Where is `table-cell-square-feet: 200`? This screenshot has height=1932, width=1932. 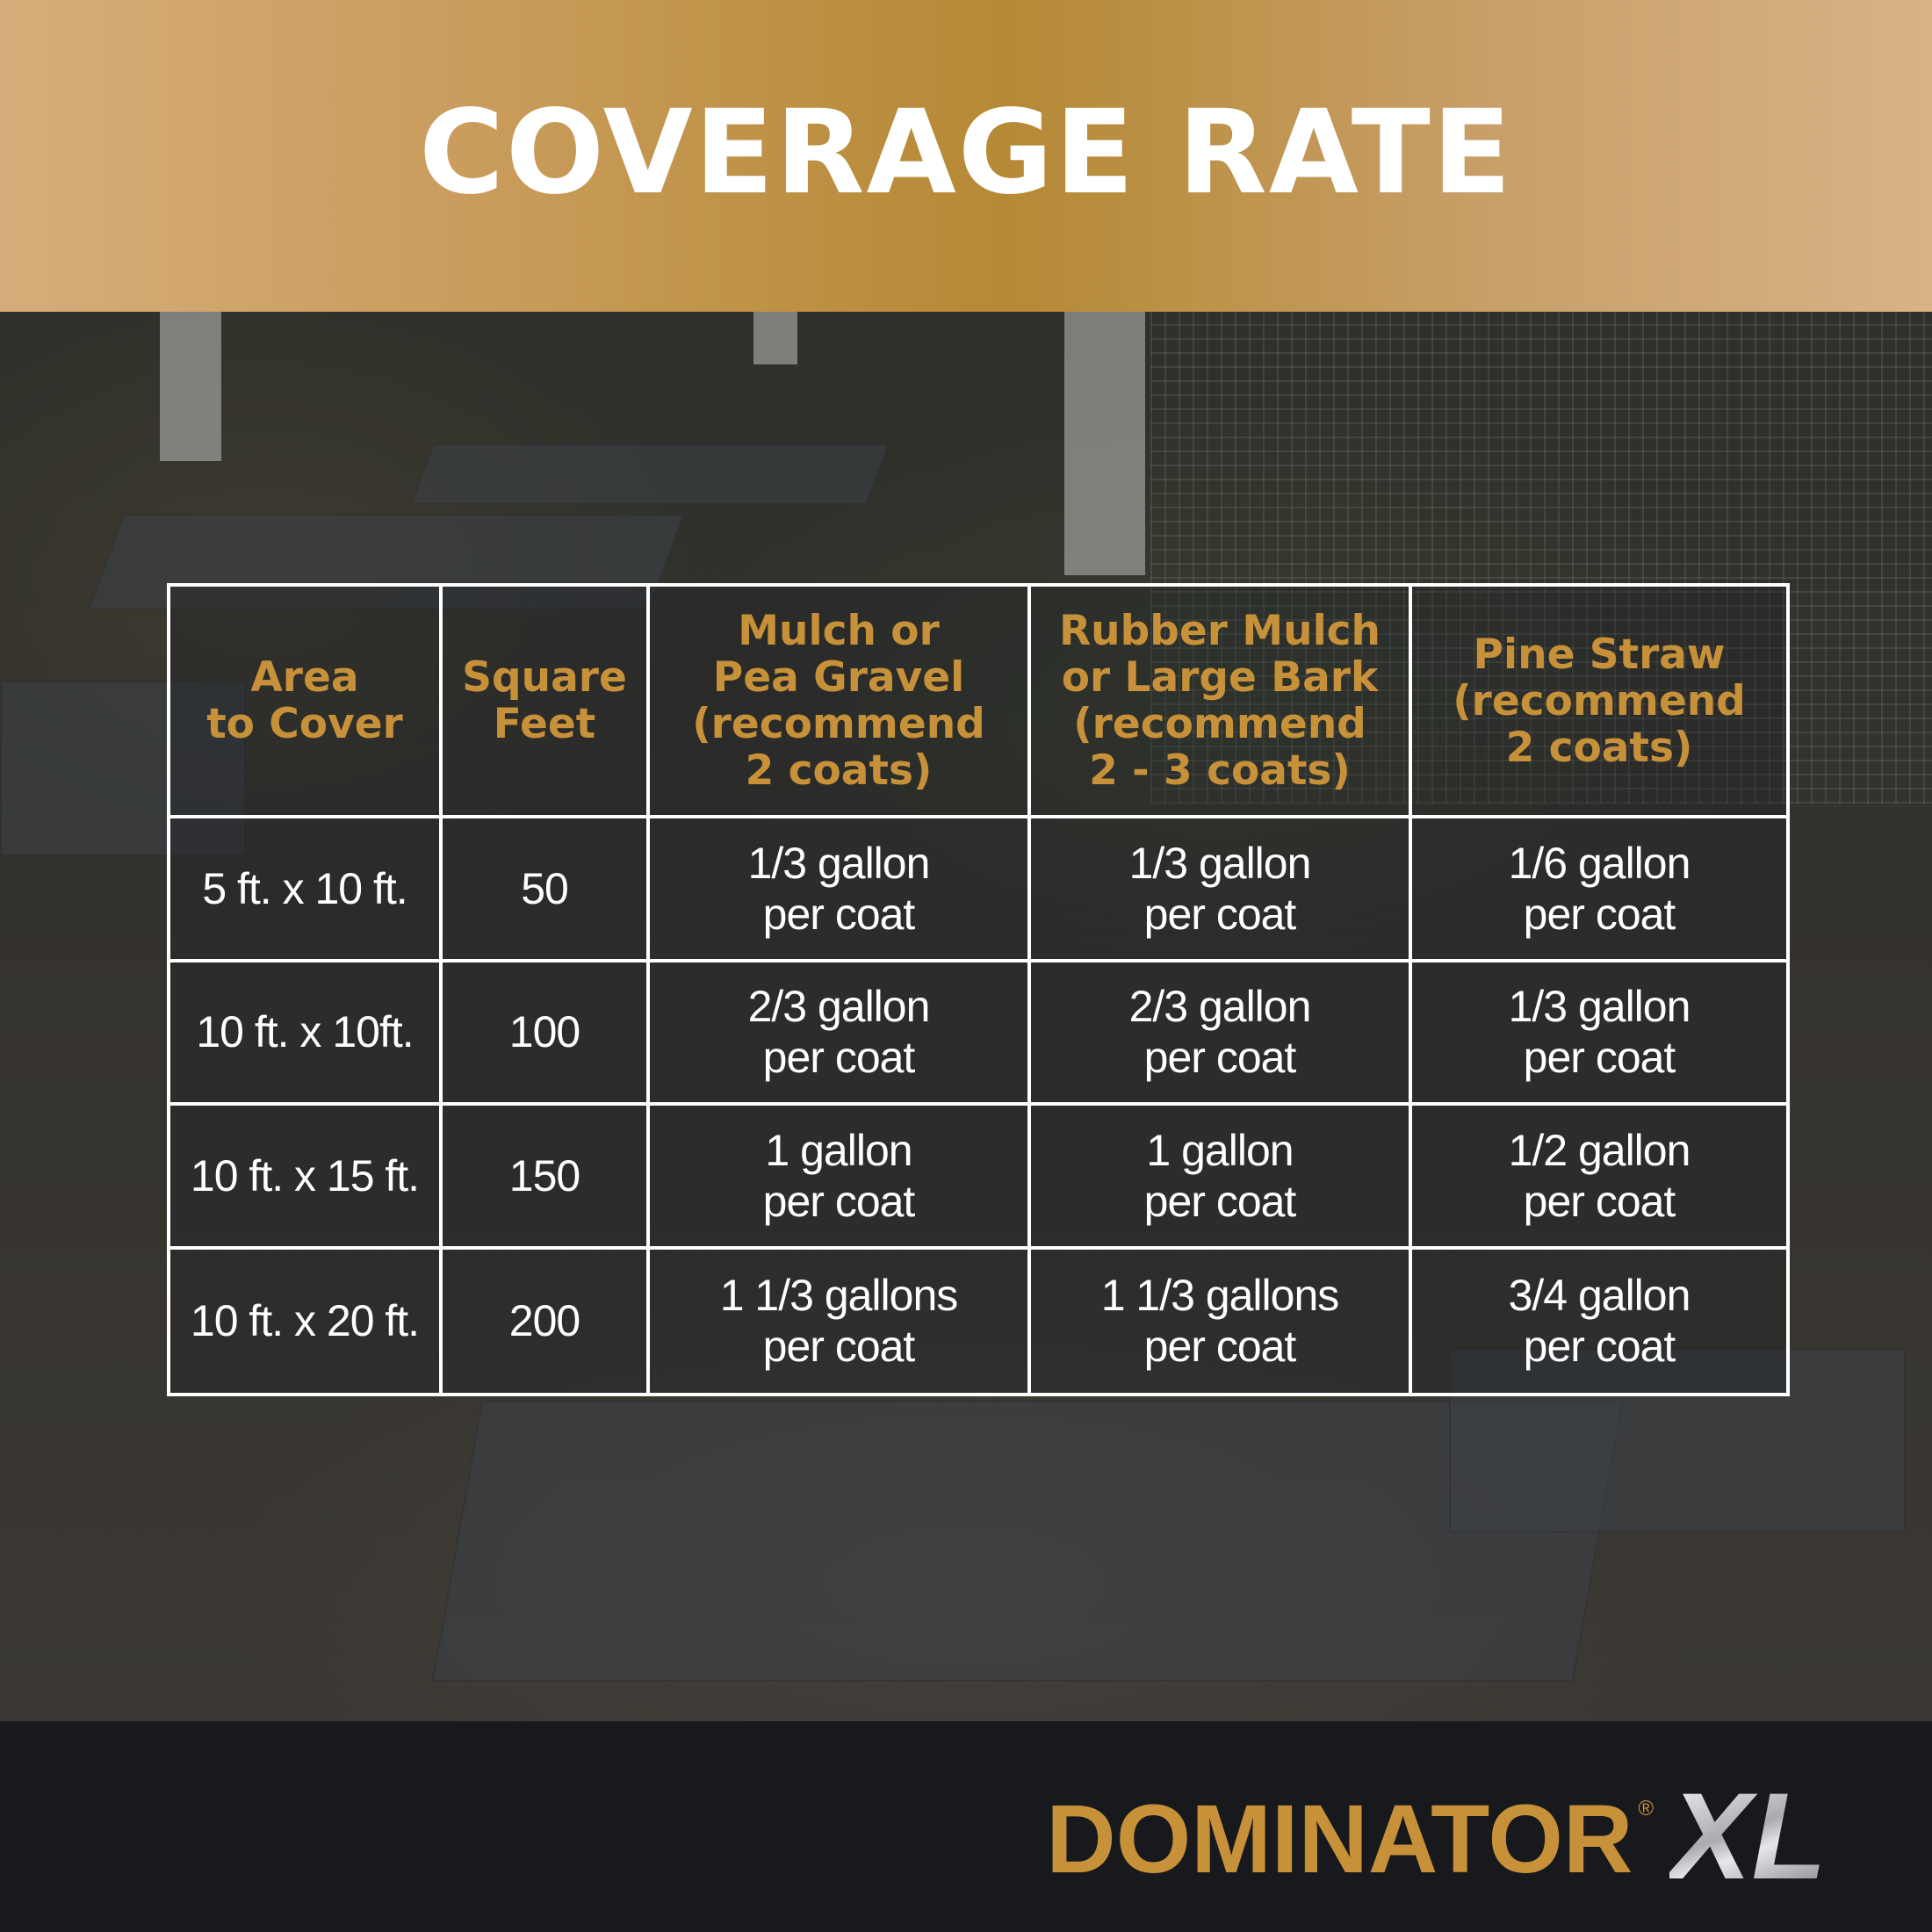
table-cell-square-feet: 200 is located at coordinates (547, 1321).